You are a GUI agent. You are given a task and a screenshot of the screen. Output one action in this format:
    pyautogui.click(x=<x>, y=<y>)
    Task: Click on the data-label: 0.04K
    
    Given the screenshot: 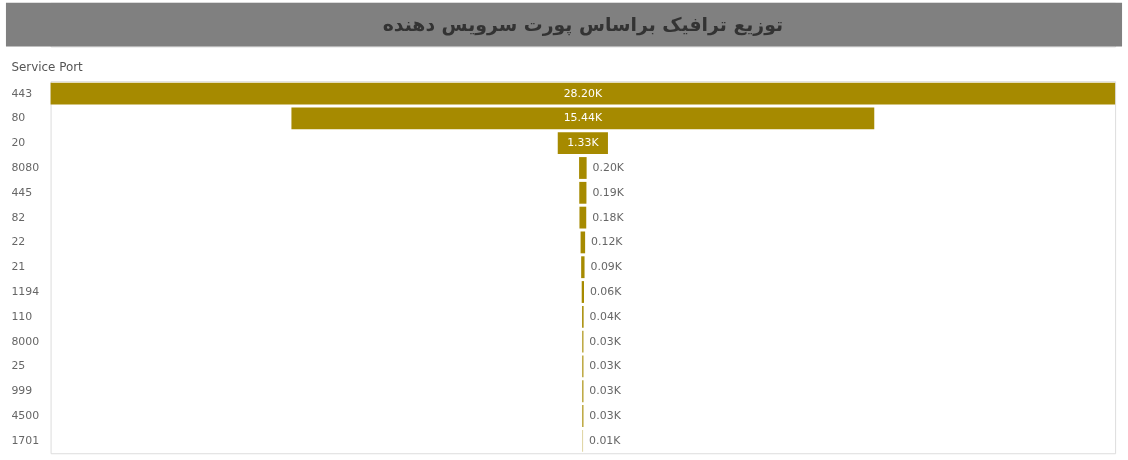 What is the action you would take?
    pyautogui.click(x=605, y=316)
    